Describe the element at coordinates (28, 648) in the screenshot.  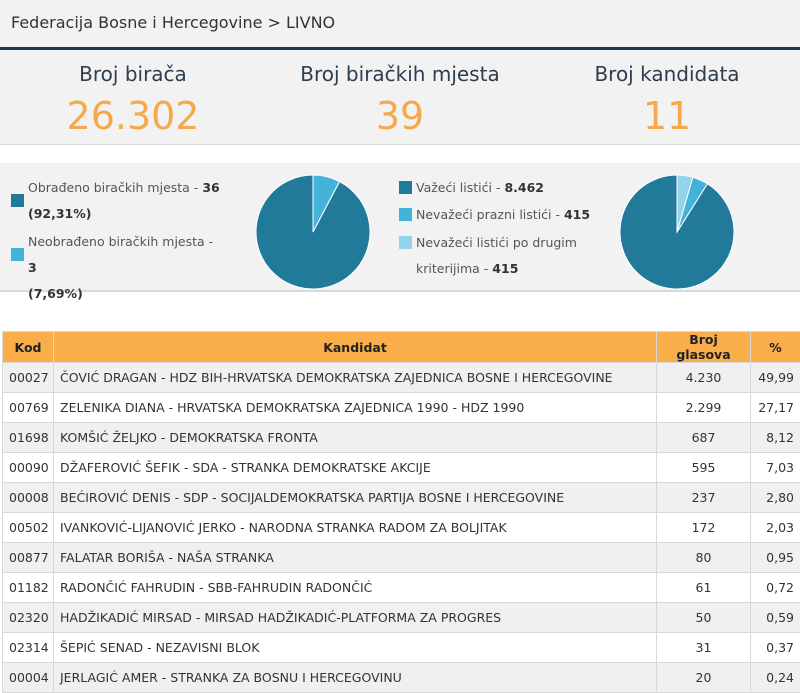
I see `cell-code: 02314` at that location.